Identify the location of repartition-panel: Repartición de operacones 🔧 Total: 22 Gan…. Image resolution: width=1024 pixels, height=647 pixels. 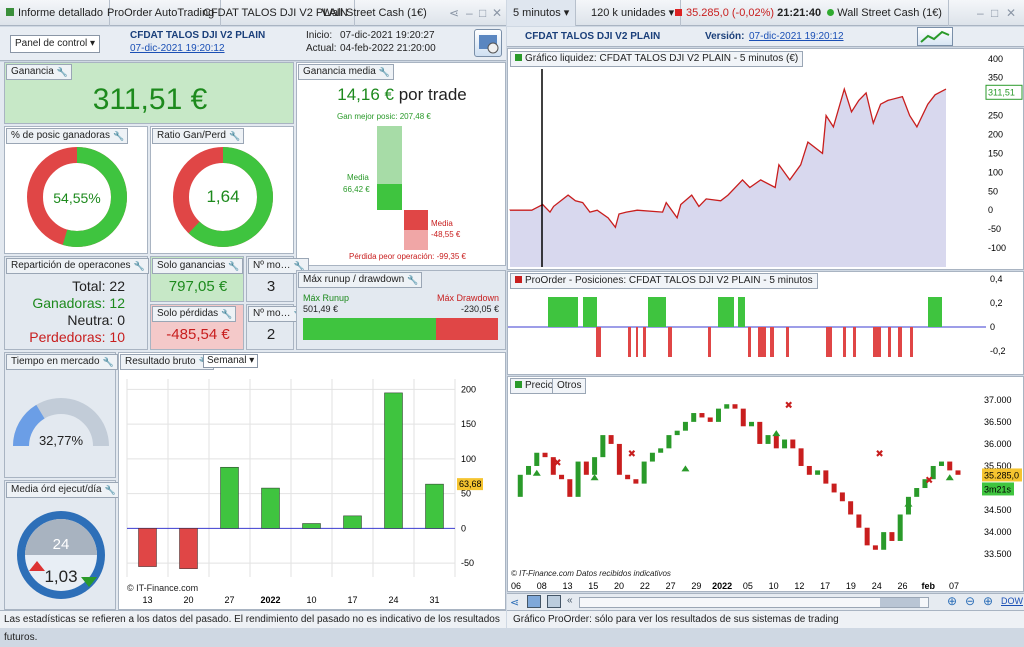
(76, 303).